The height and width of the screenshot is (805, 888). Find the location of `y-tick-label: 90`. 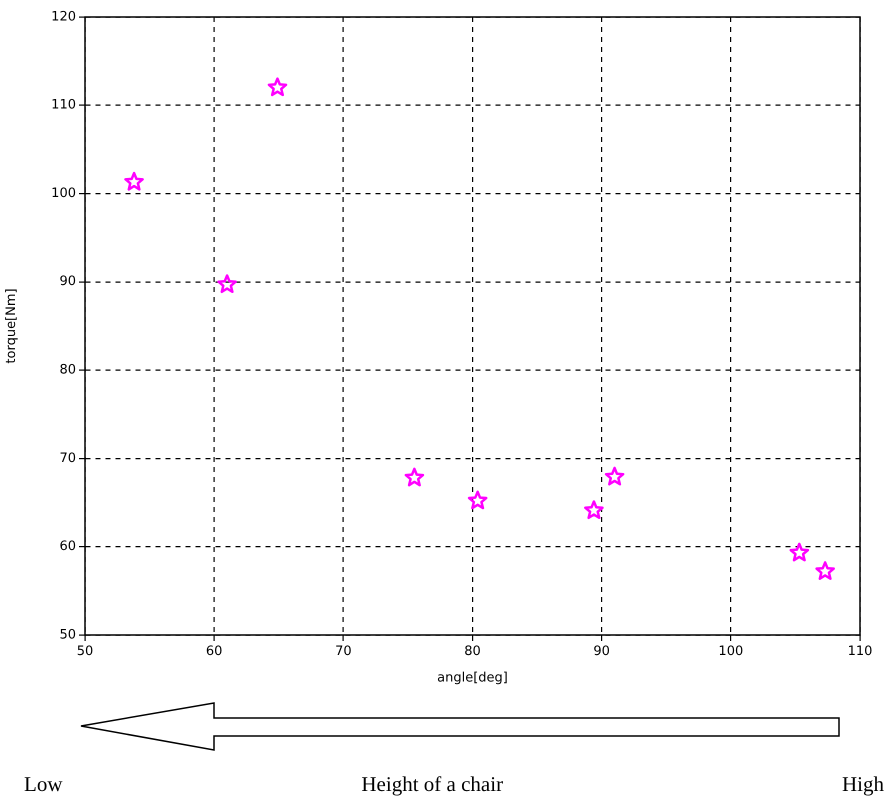

y-tick-label: 90 is located at coordinates (67, 282).